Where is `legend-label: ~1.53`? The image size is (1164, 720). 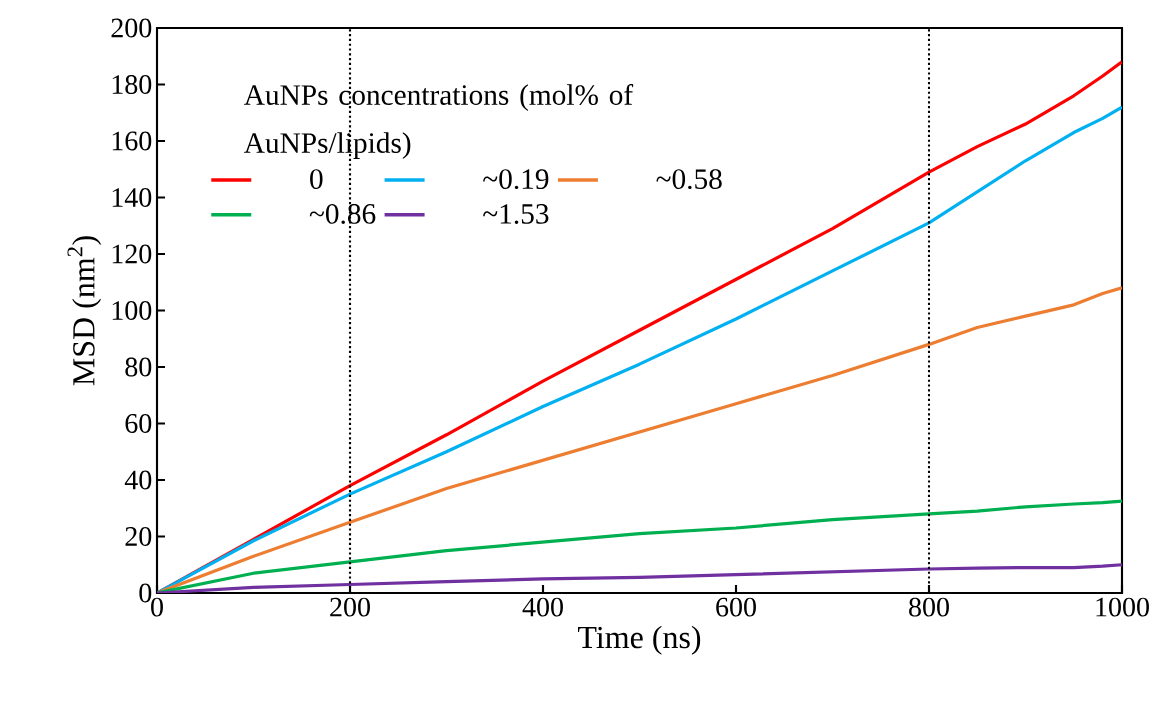 legend-label: ~1.53 is located at coordinates (516, 214).